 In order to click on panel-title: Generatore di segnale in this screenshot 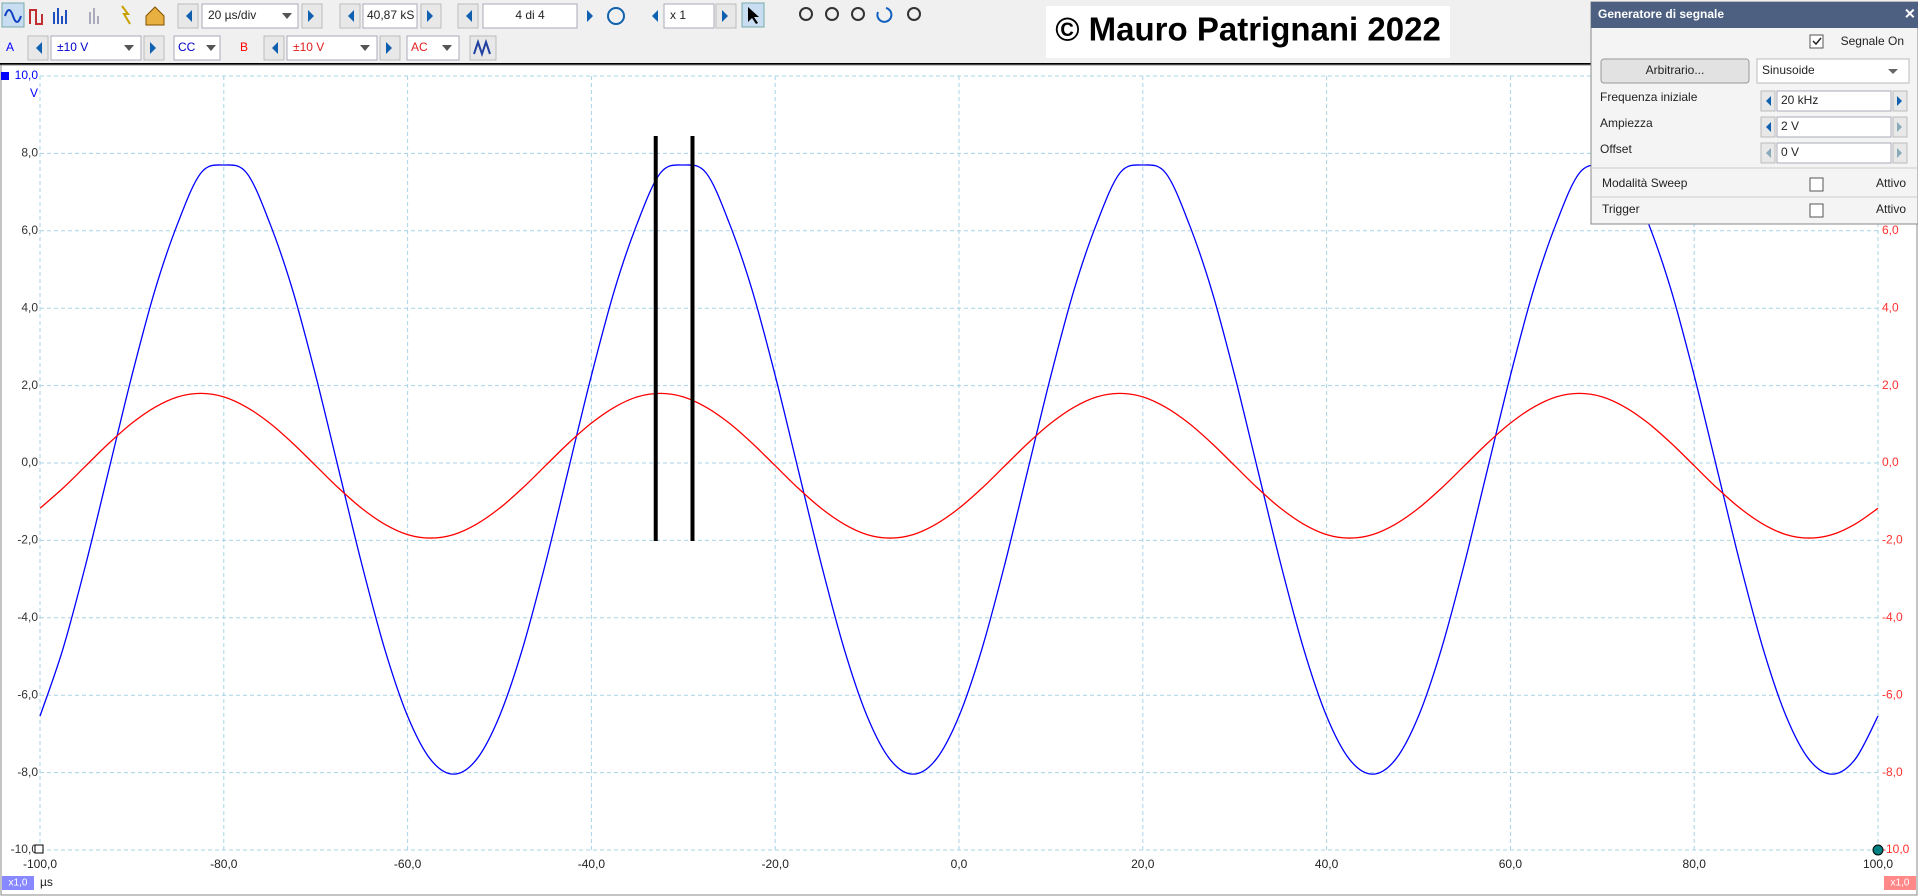, I will do `click(1661, 14)`.